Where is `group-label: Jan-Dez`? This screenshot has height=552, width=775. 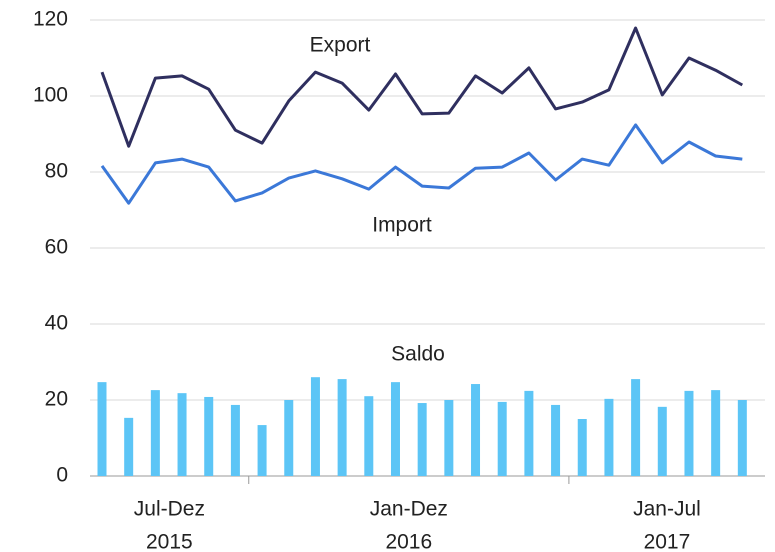 group-label: Jan-Dez is located at coordinates (409, 509).